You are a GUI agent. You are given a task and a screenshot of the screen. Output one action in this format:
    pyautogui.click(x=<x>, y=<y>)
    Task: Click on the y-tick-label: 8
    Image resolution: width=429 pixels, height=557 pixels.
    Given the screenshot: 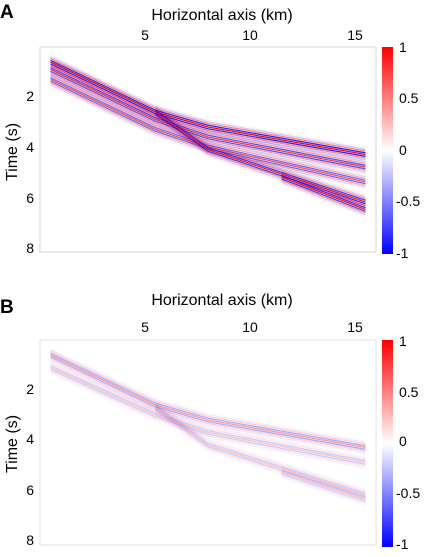 What is the action you would take?
    pyautogui.click(x=30, y=248)
    